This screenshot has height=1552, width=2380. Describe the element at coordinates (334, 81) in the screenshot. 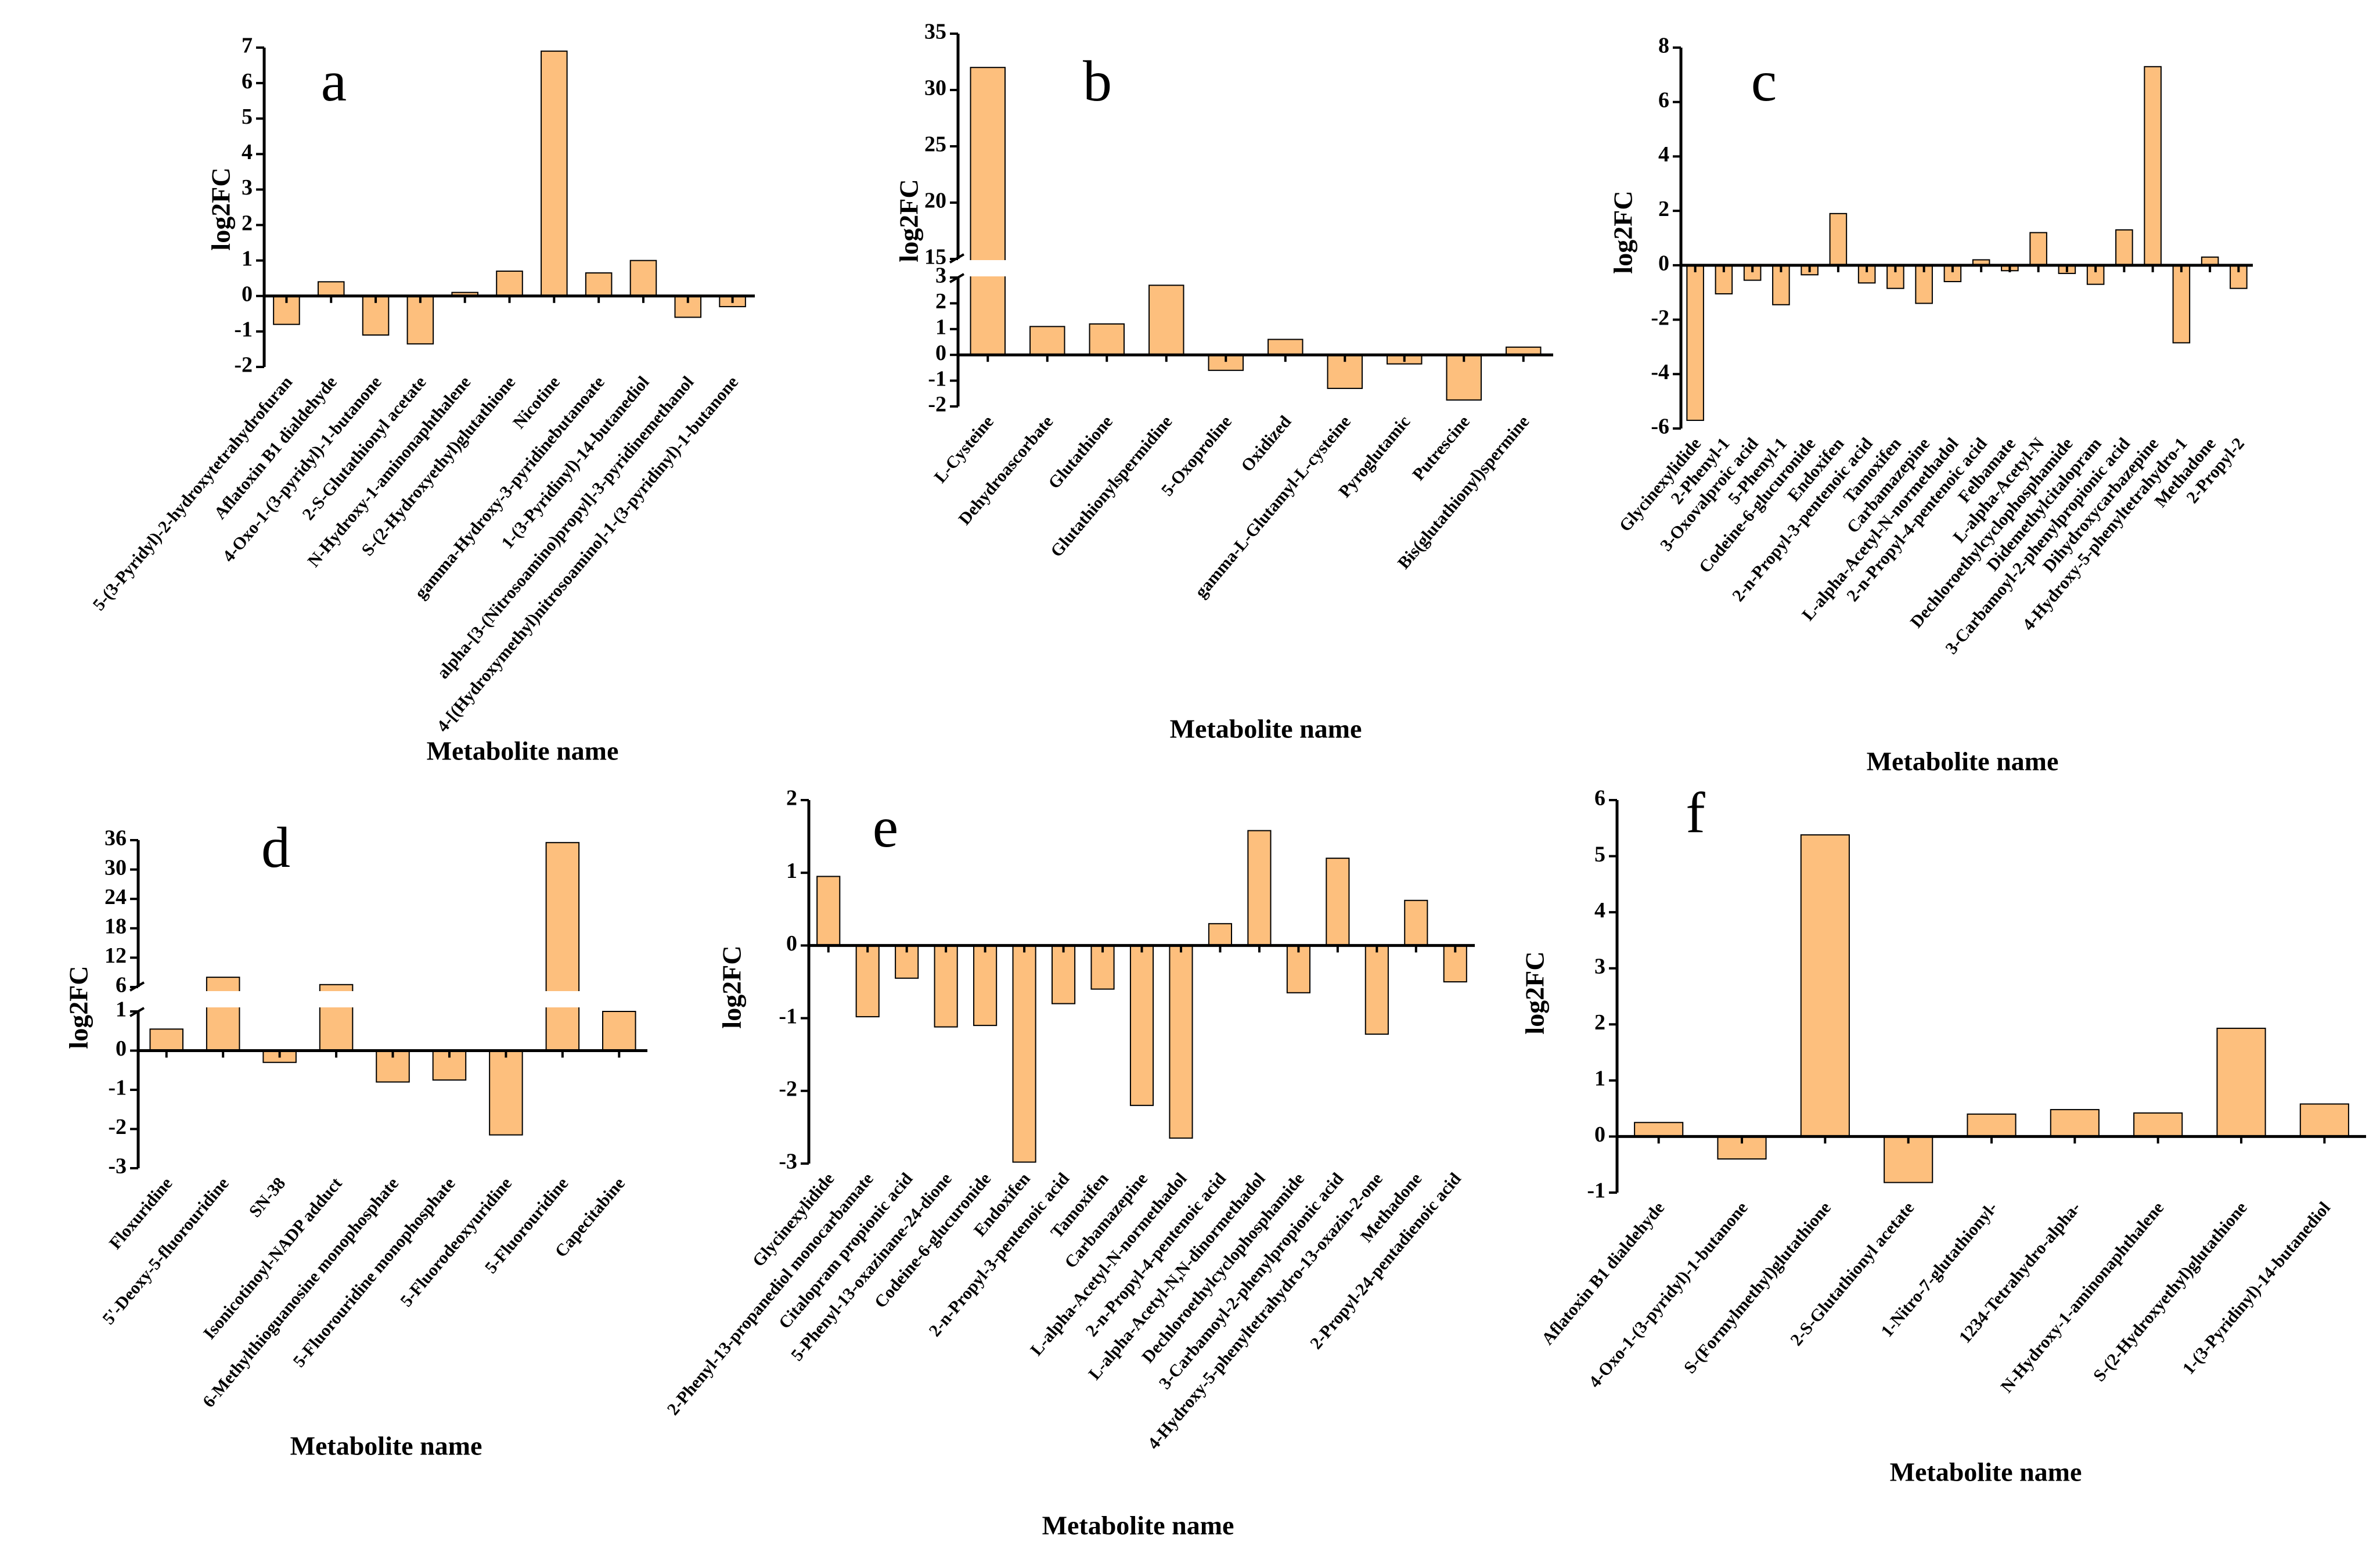

I see `panel-letter: a` at that location.